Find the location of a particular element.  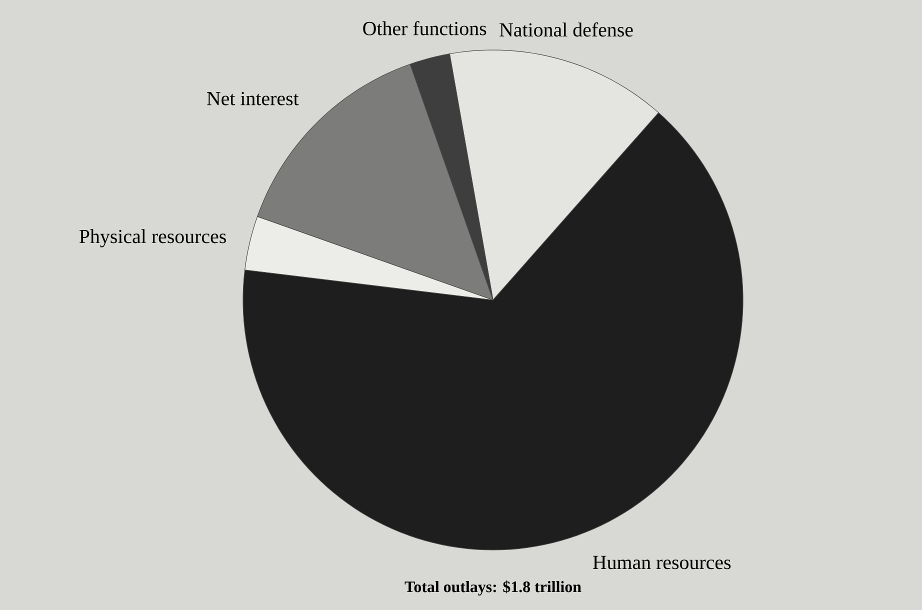

slice-label: Other functions is located at coordinates (424, 28).